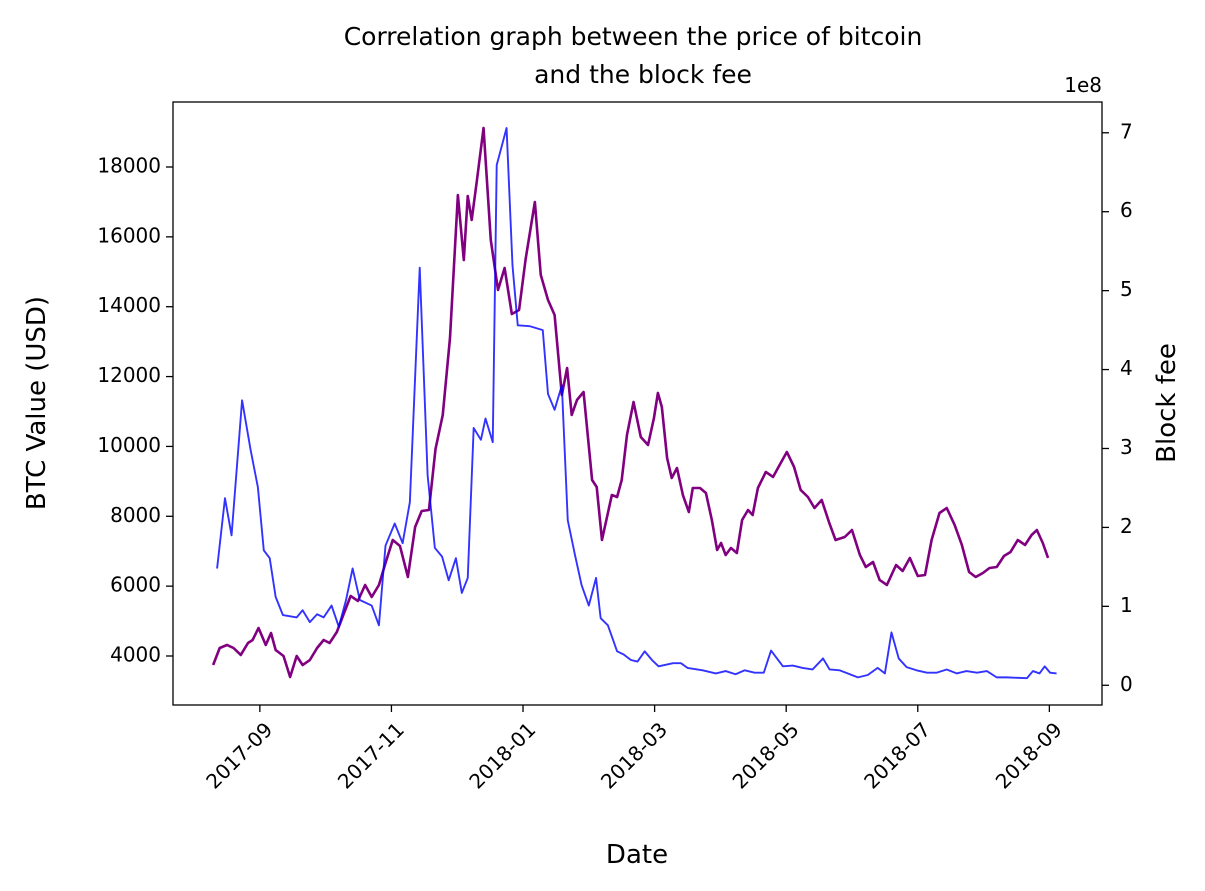 This screenshot has height=891, width=1205. I want to click on y2-tick-label: 2, so click(1126, 526).